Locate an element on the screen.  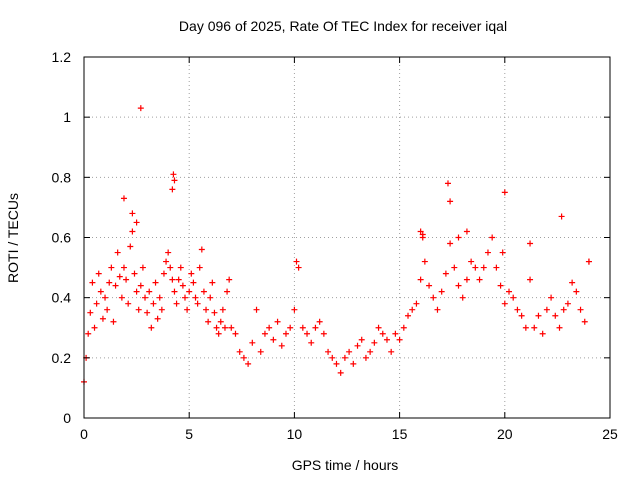
x-tick-label: 25 is located at coordinates (610, 434).